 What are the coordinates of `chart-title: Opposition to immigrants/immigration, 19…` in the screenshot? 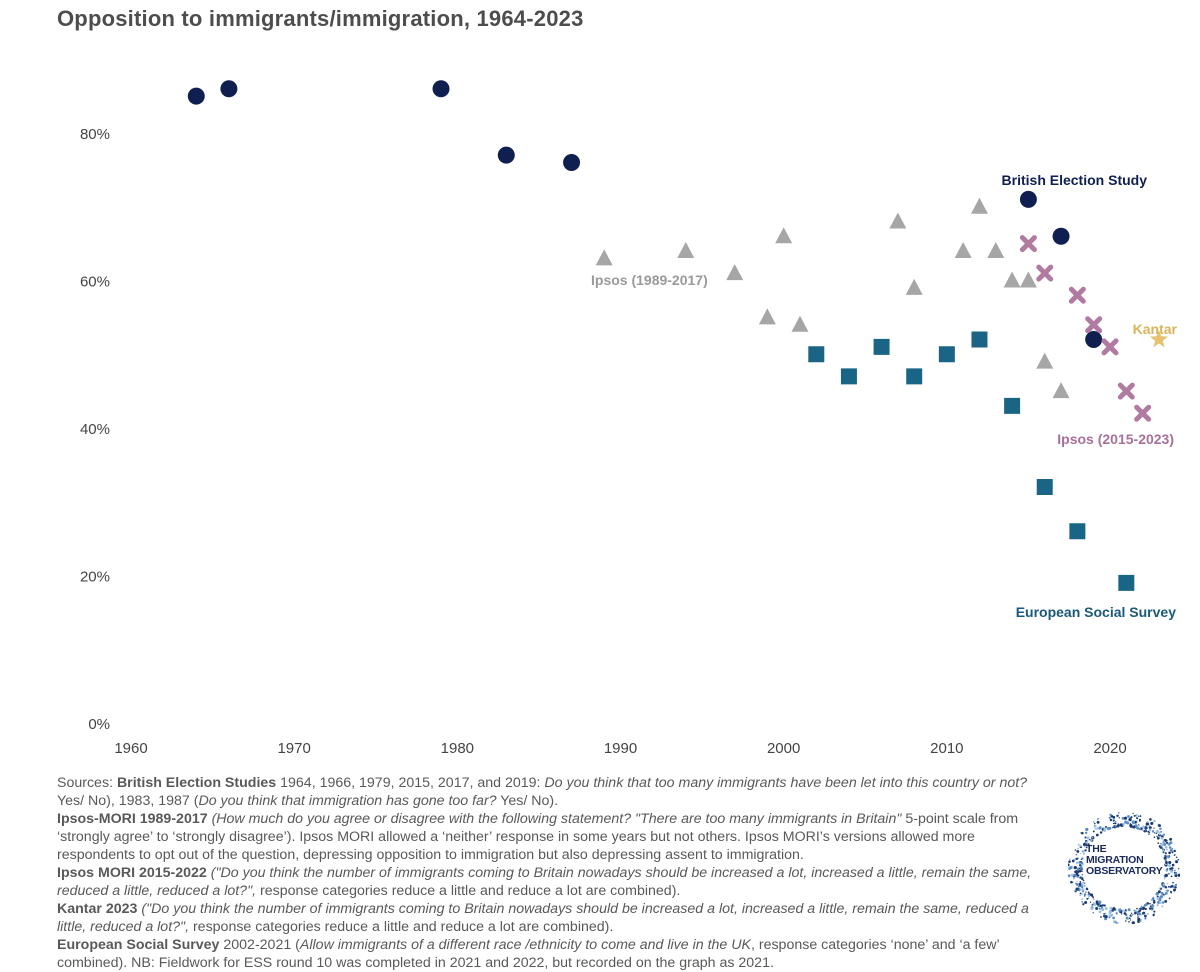 It's located at (320, 18).